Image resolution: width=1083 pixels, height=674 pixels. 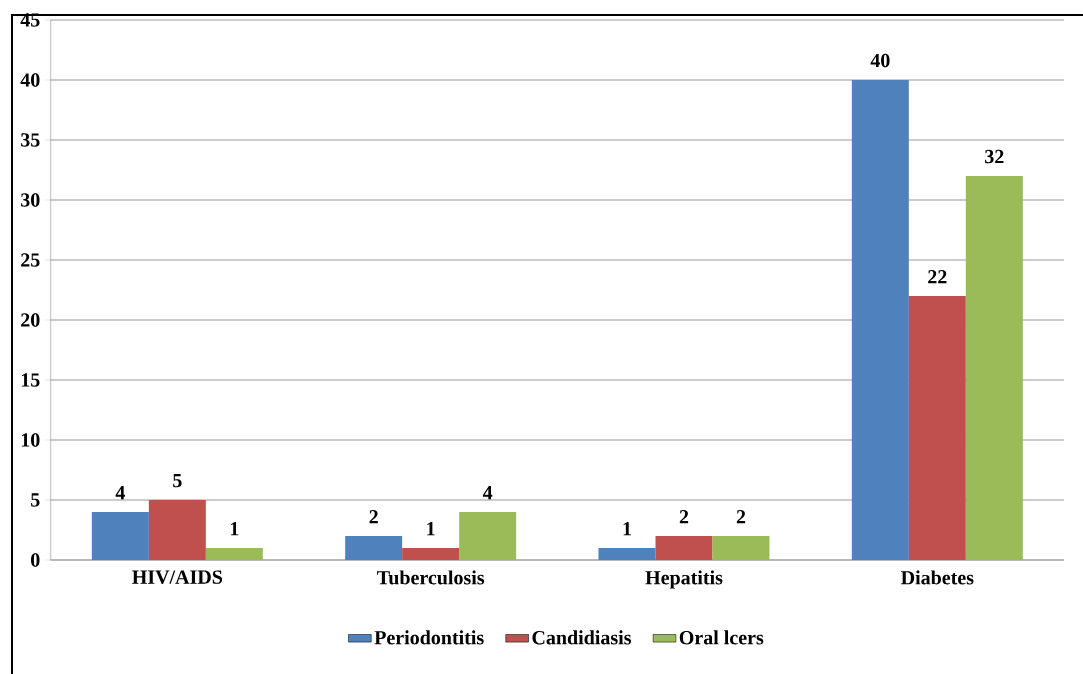 What do you see at coordinates (937, 277) in the screenshot?
I see `data-label: 22` at bounding box center [937, 277].